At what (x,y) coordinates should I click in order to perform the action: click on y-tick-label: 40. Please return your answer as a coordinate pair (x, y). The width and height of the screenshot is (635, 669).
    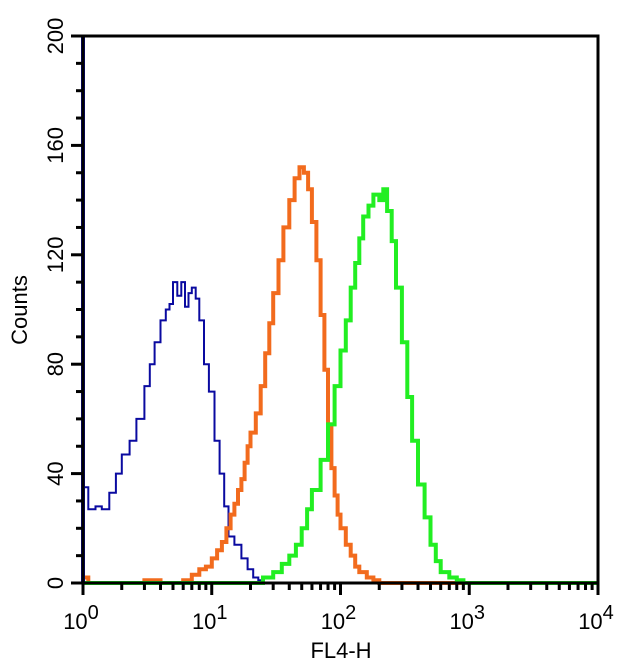
    Looking at the image, I should click on (55, 473).